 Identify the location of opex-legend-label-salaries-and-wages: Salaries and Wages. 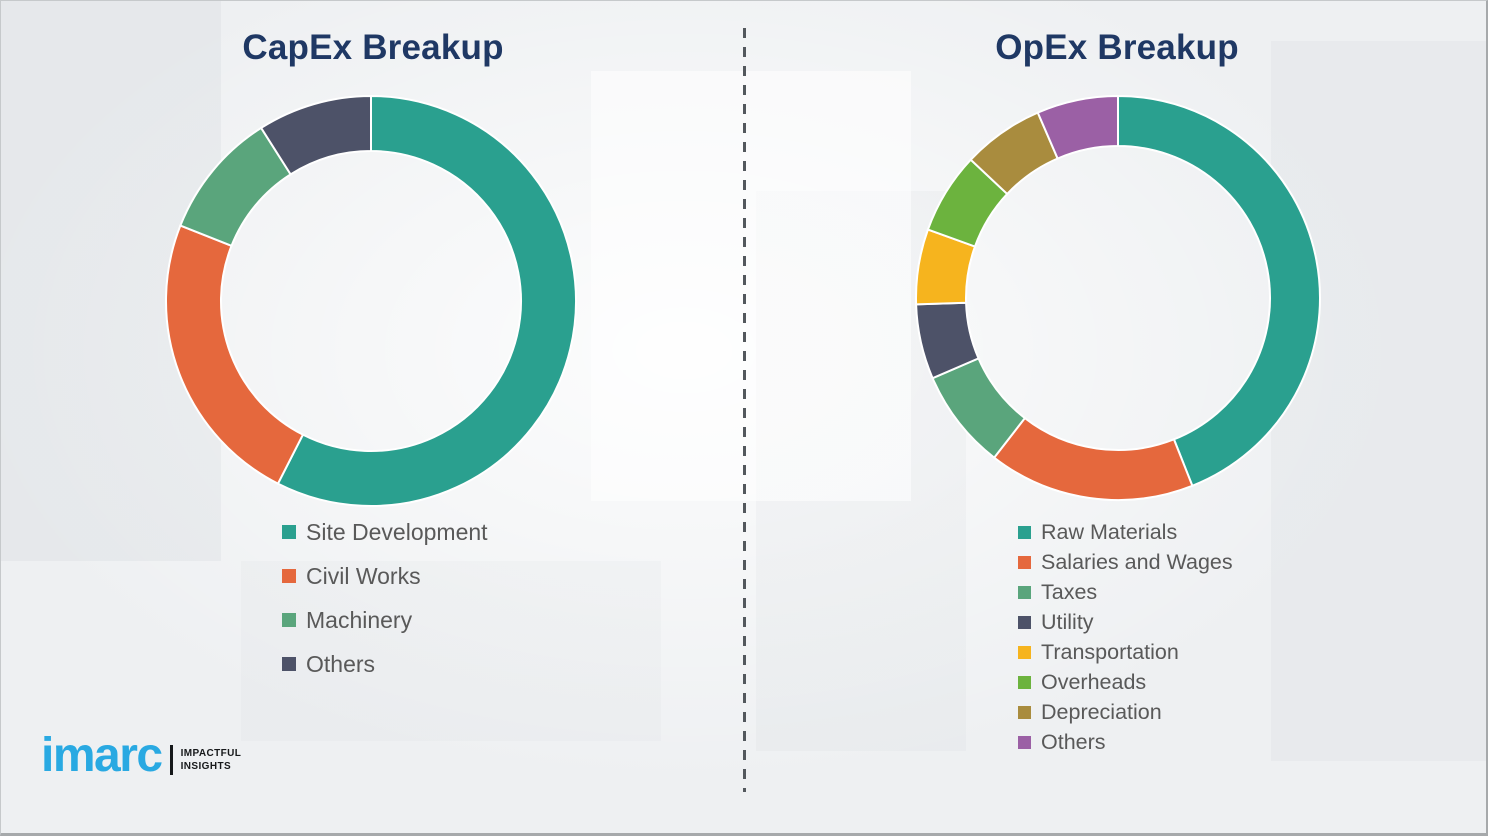
(1137, 561).